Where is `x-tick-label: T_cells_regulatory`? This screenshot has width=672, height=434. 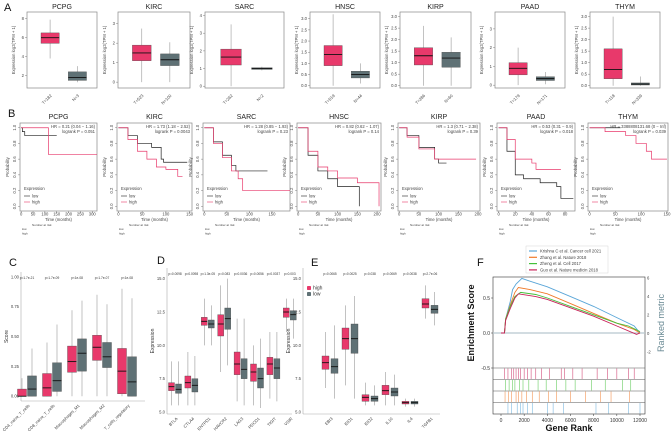 x-tick-label: T_cells_regulatory is located at coordinates (117, 417).